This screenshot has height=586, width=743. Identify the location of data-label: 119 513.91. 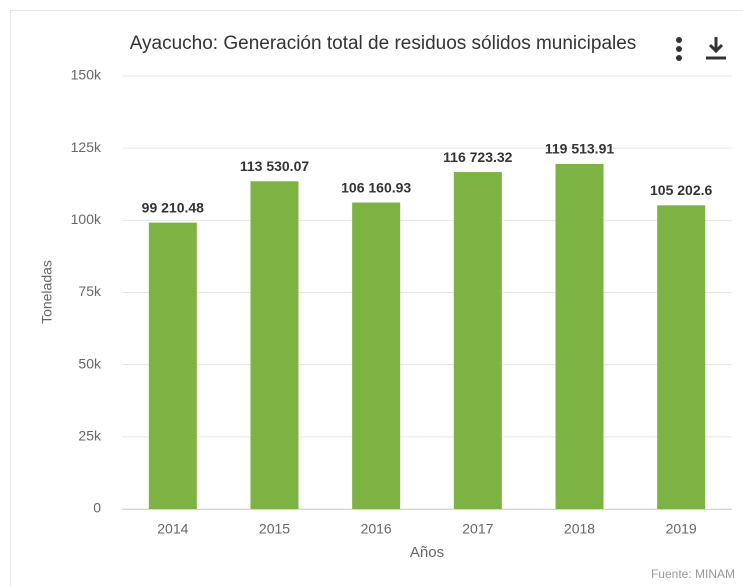
(580, 149).